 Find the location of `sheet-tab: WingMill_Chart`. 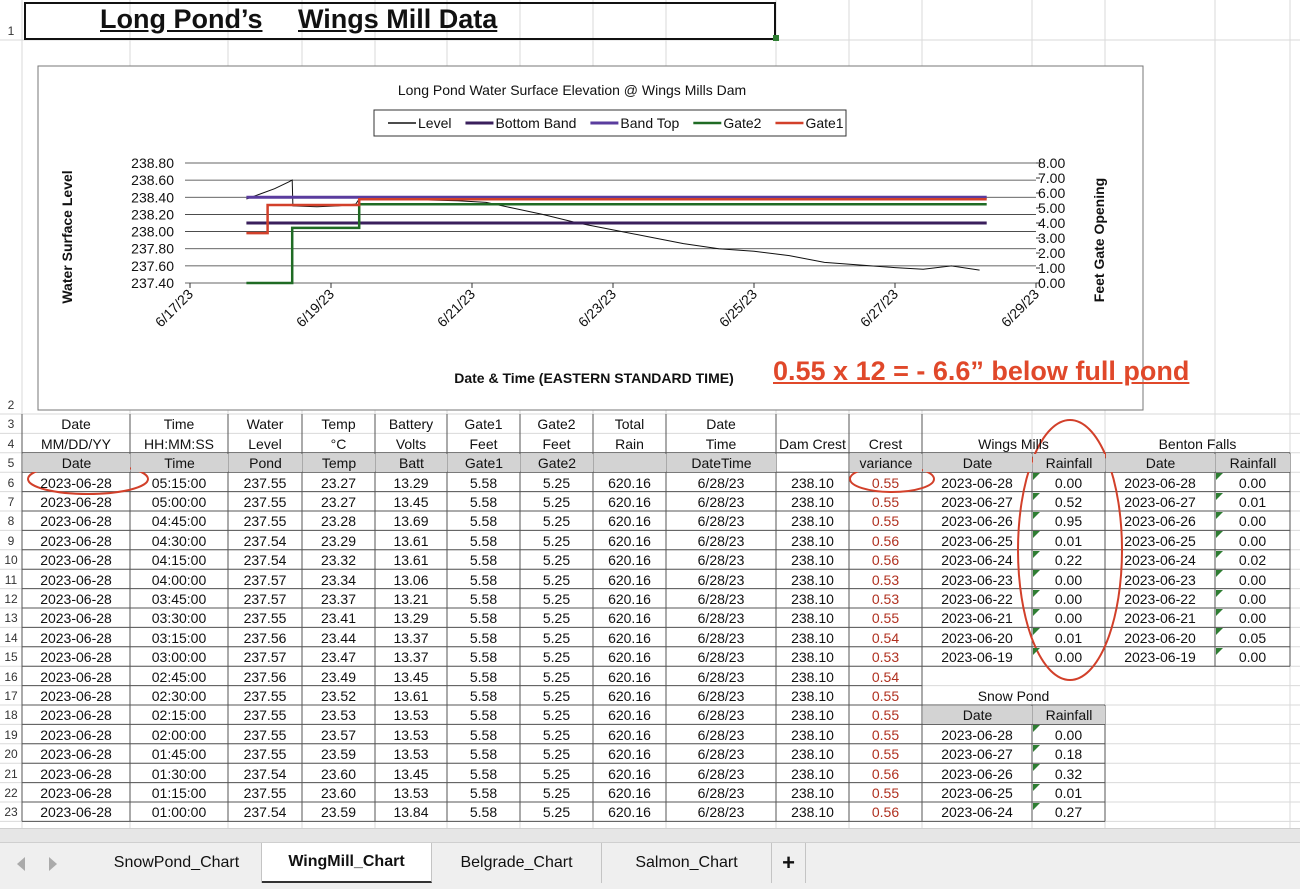

sheet-tab: WingMill_Chart is located at coordinates (347, 863).